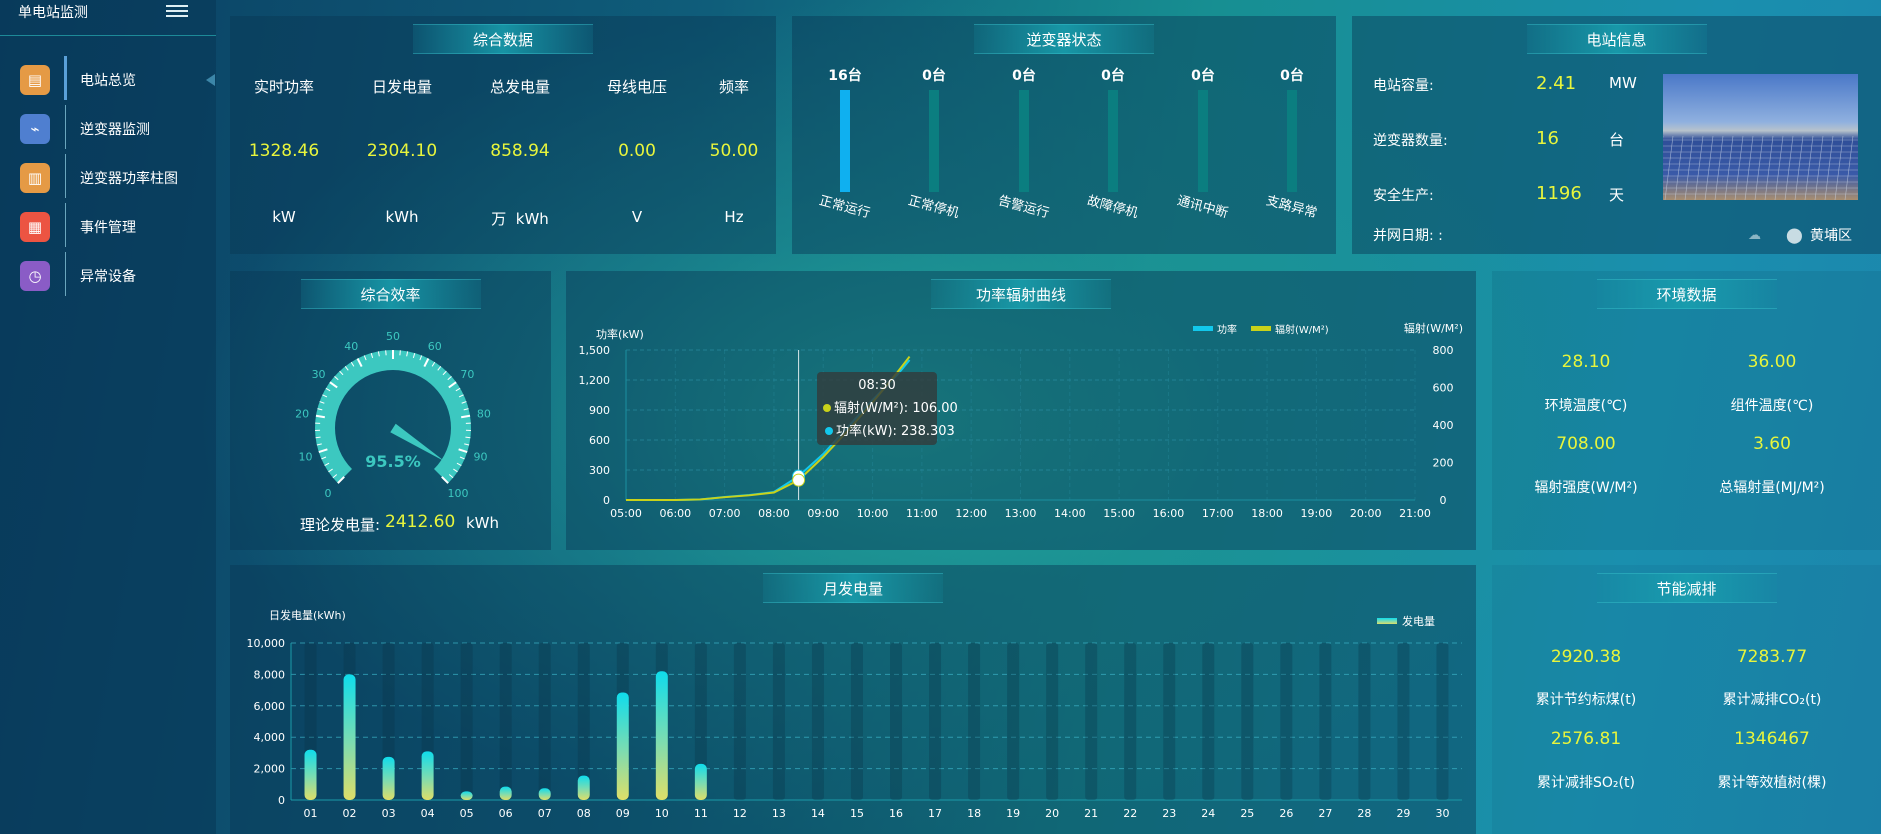 Image resolution: width=1881 pixels, height=834 pixels. I want to click on x-tick-label: 25, so click(1247, 813).